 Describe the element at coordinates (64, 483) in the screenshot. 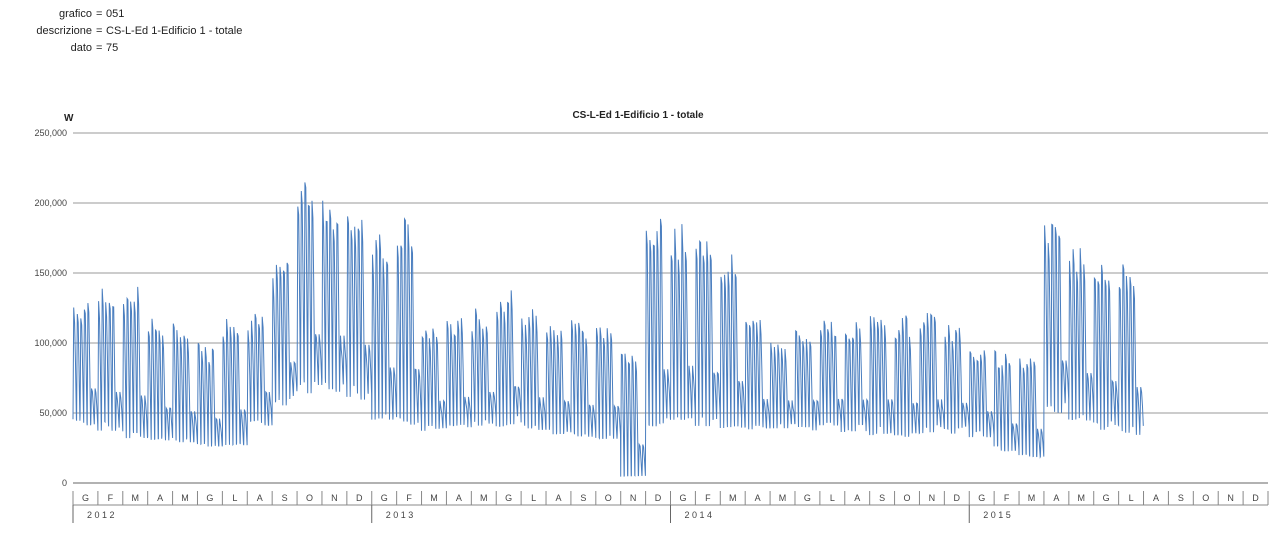

I see `y-tick-label: 0` at that location.